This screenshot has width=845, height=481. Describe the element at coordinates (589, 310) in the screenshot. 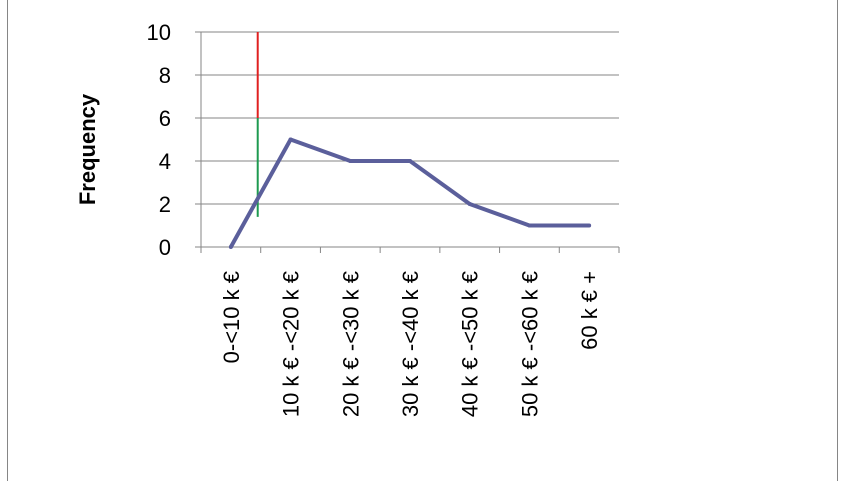

I see `x-category-label: 60 k € +` at that location.